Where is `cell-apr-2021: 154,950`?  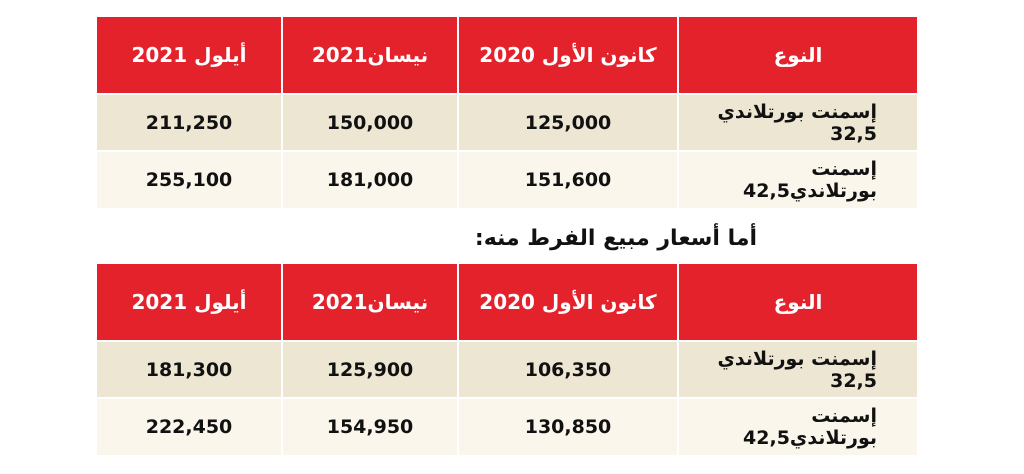 cell-apr-2021: 154,950 is located at coordinates (369, 426).